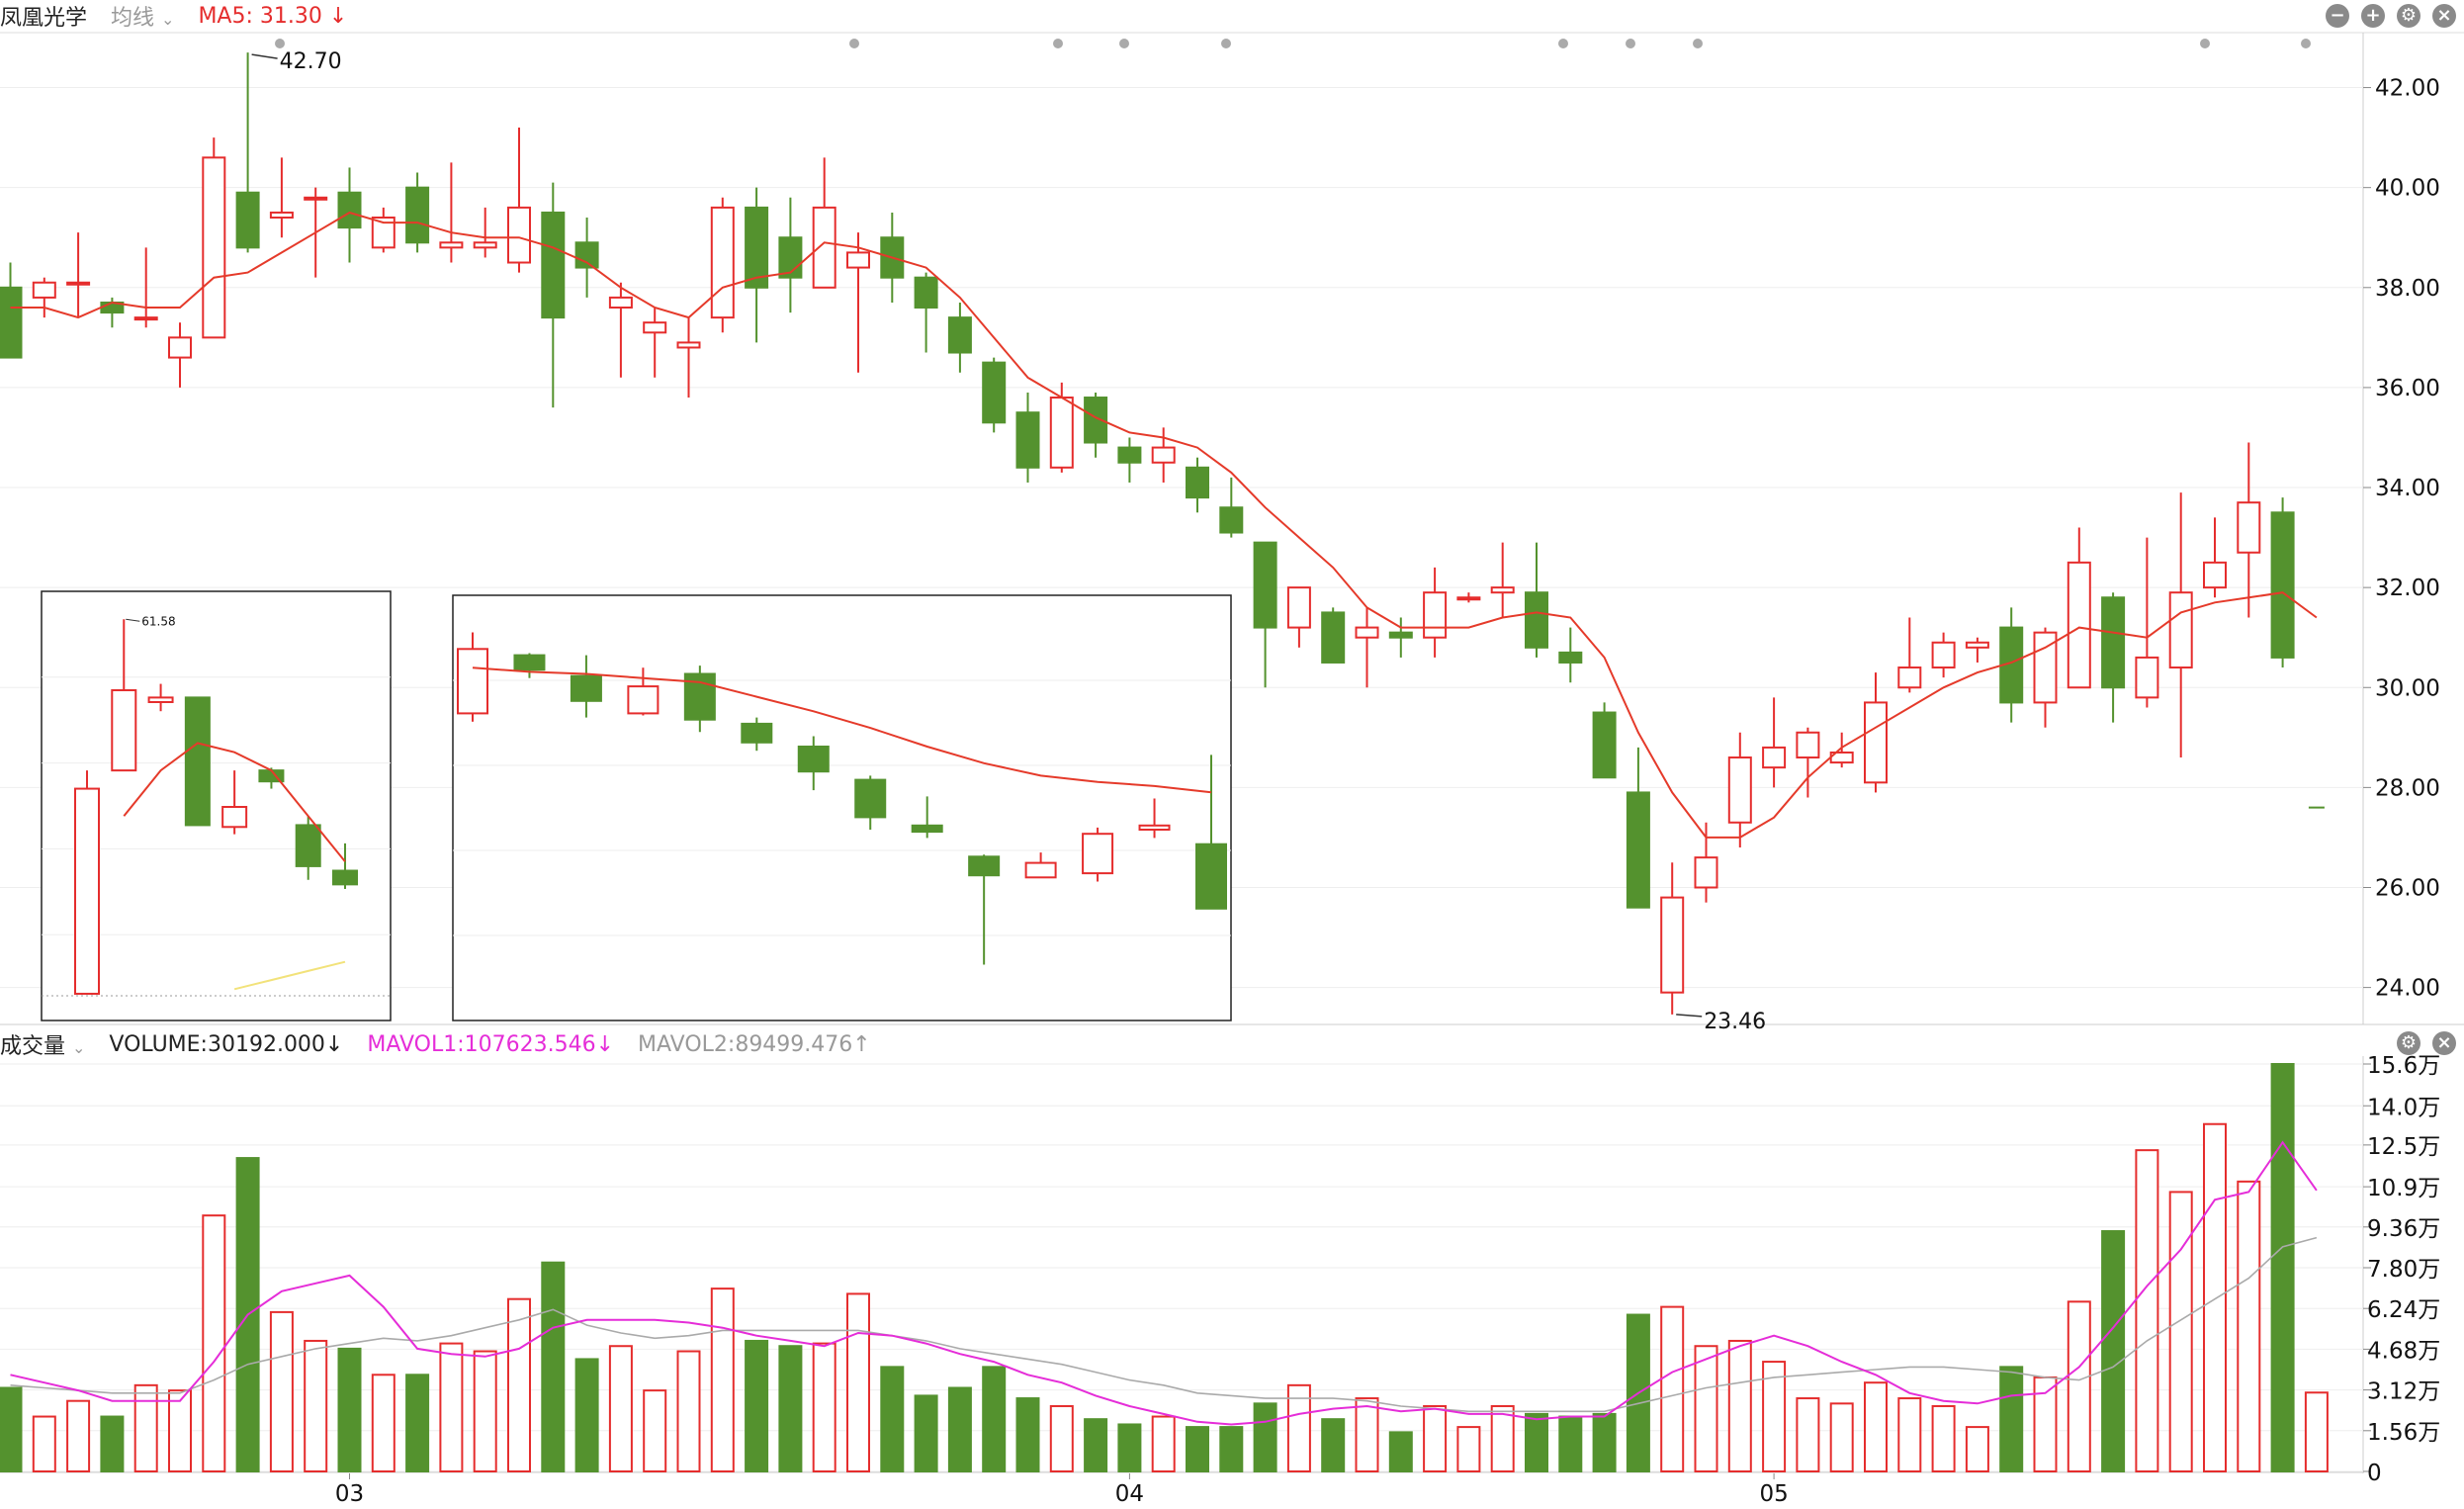 This screenshot has width=2464, height=1509. I want to click on inset-middle, so click(842, 808).